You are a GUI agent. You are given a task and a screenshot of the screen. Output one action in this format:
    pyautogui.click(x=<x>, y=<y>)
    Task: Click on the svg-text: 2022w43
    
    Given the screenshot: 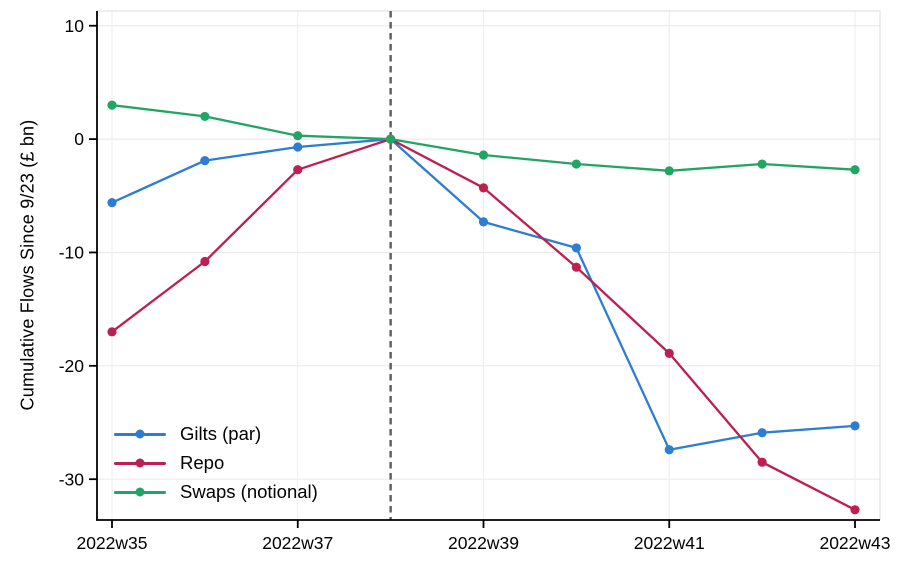 What is the action you would take?
    pyautogui.click(x=854, y=543)
    